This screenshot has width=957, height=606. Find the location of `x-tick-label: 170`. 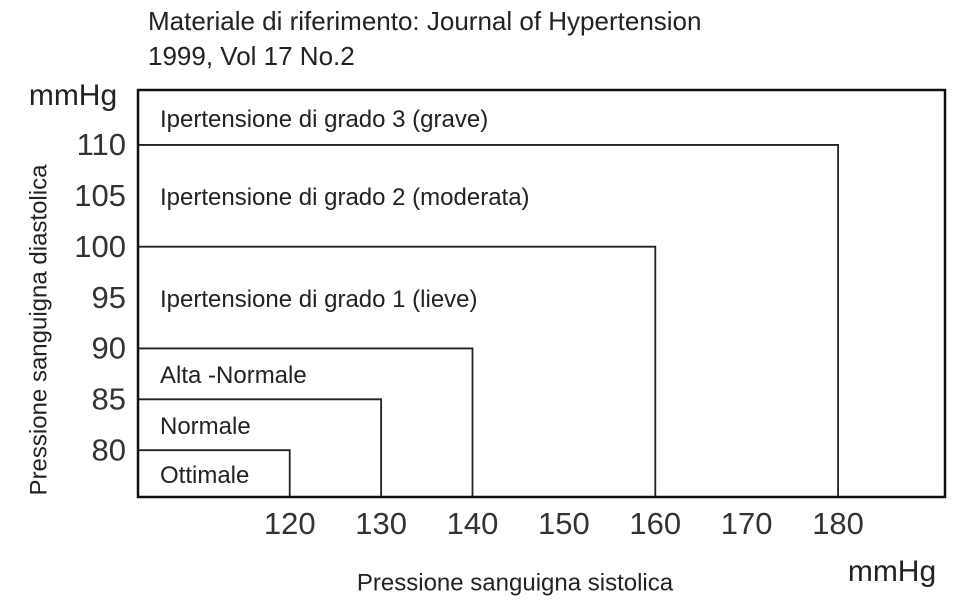

x-tick-label: 170 is located at coordinates (747, 523).